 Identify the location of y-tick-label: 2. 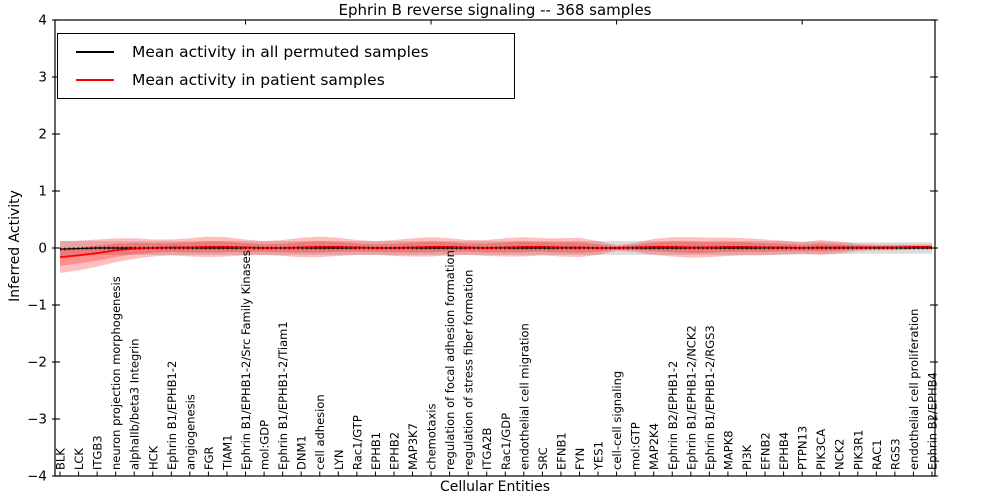
(42, 135).